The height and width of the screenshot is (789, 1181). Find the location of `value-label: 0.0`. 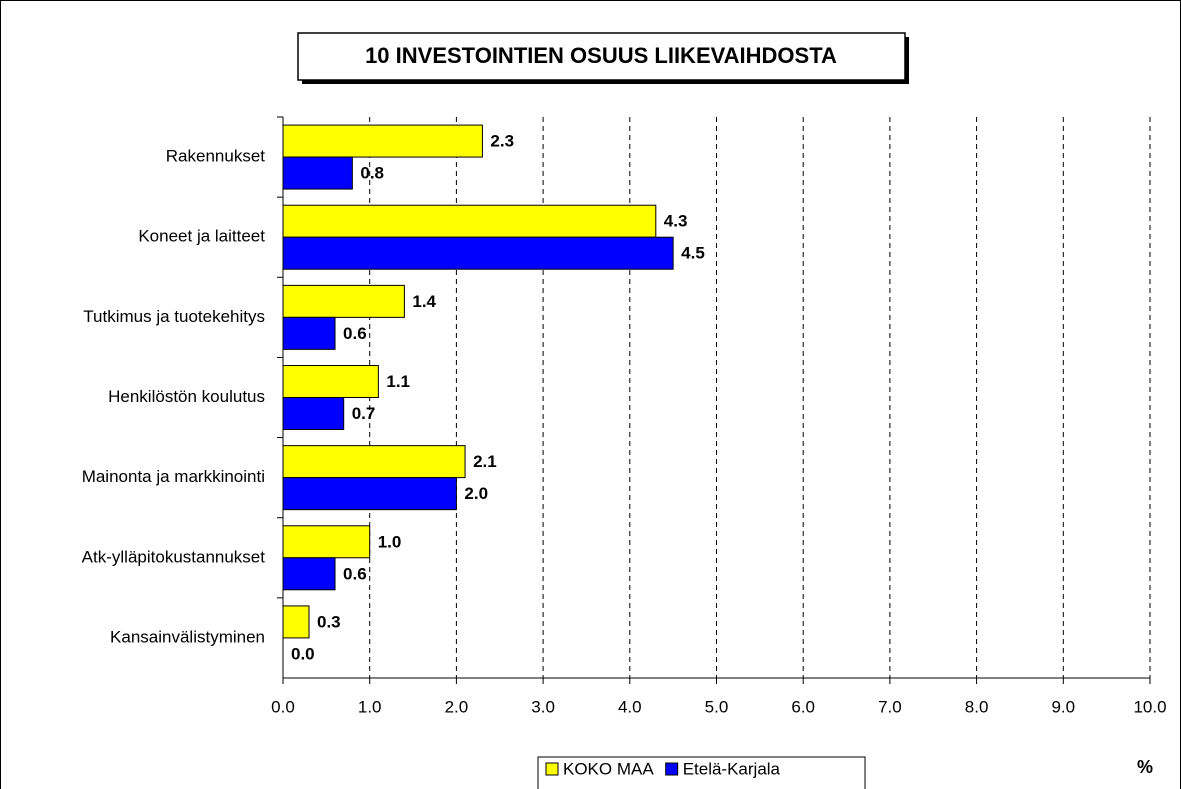

value-label: 0.0 is located at coordinates (303, 653).